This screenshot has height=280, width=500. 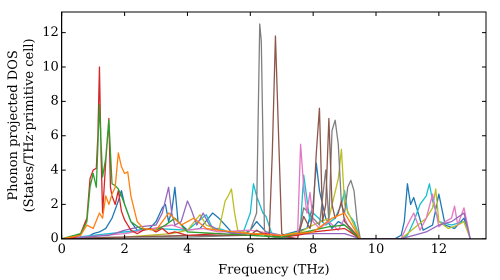 I want to click on x-tick-label: 8, so click(x=313, y=249).